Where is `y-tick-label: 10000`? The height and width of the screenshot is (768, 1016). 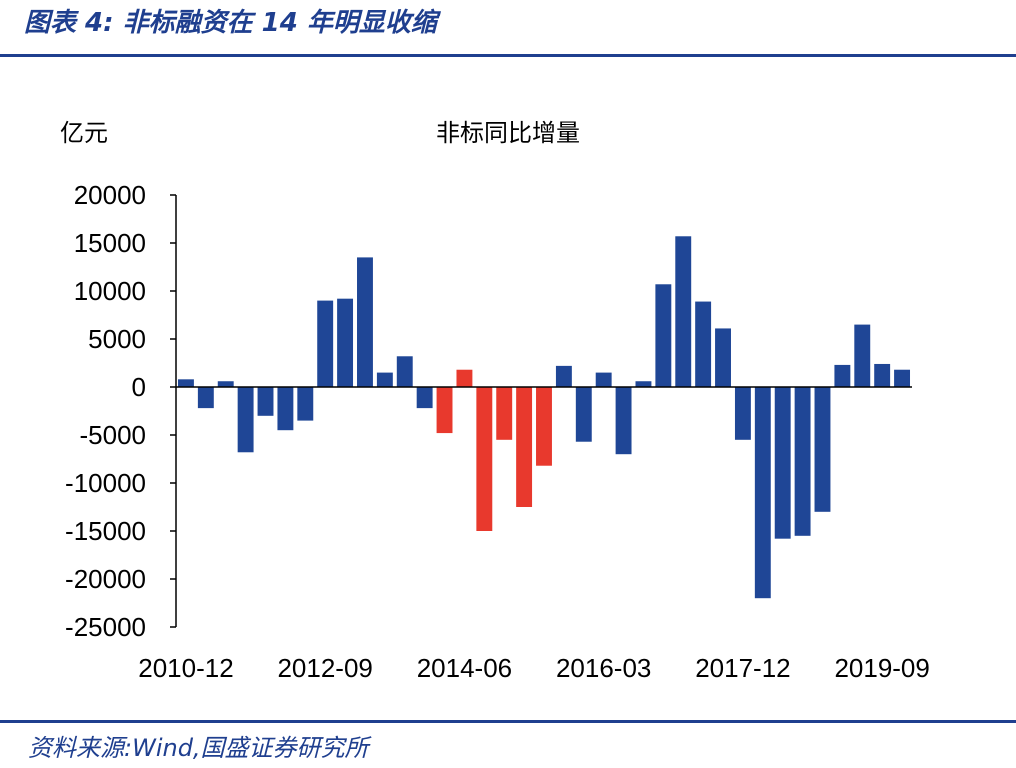 y-tick-label: 10000 is located at coordinates (110, 291).